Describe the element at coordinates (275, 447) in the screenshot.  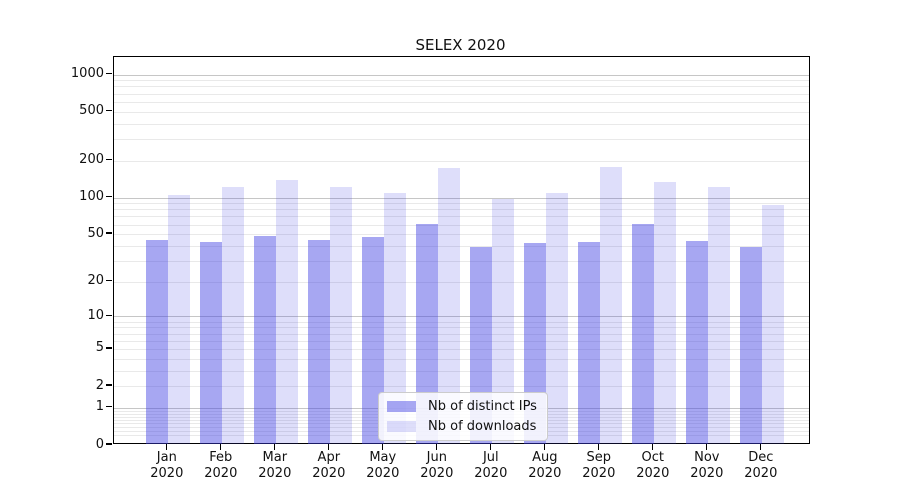
I see `x-tick-mark-mar` at that location.